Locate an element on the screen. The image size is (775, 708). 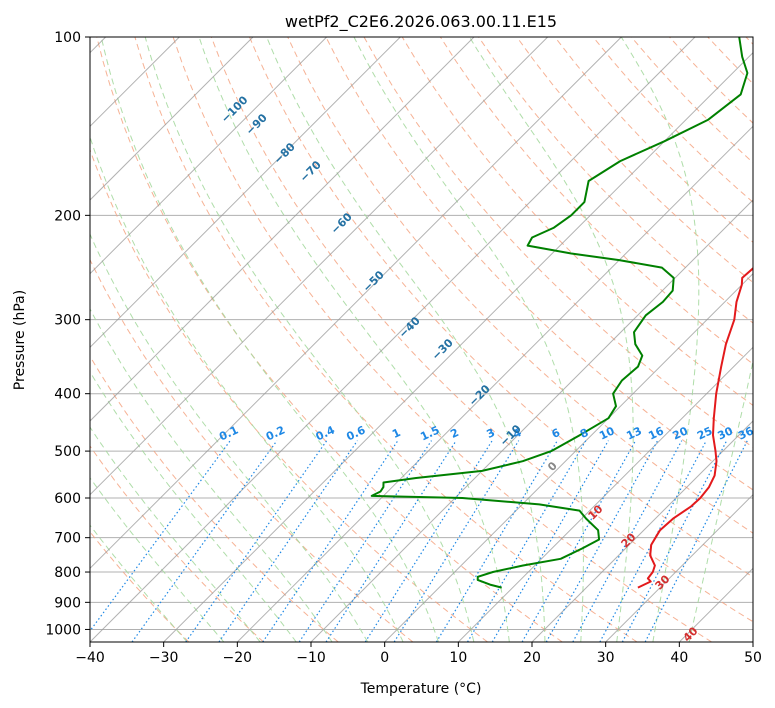
x-tick-label: −40 is located at coordinates (90, 658).